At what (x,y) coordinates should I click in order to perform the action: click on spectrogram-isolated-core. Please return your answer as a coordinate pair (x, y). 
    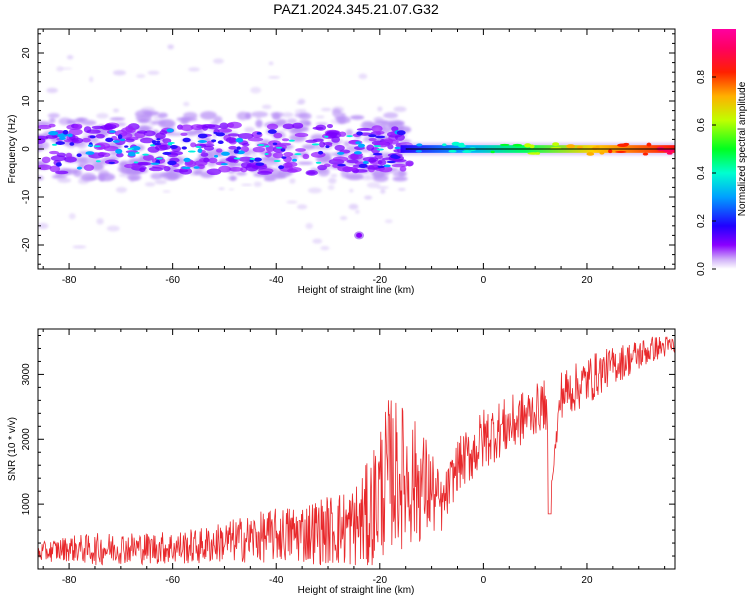
    Looking at the image, I should click on (359, 235).